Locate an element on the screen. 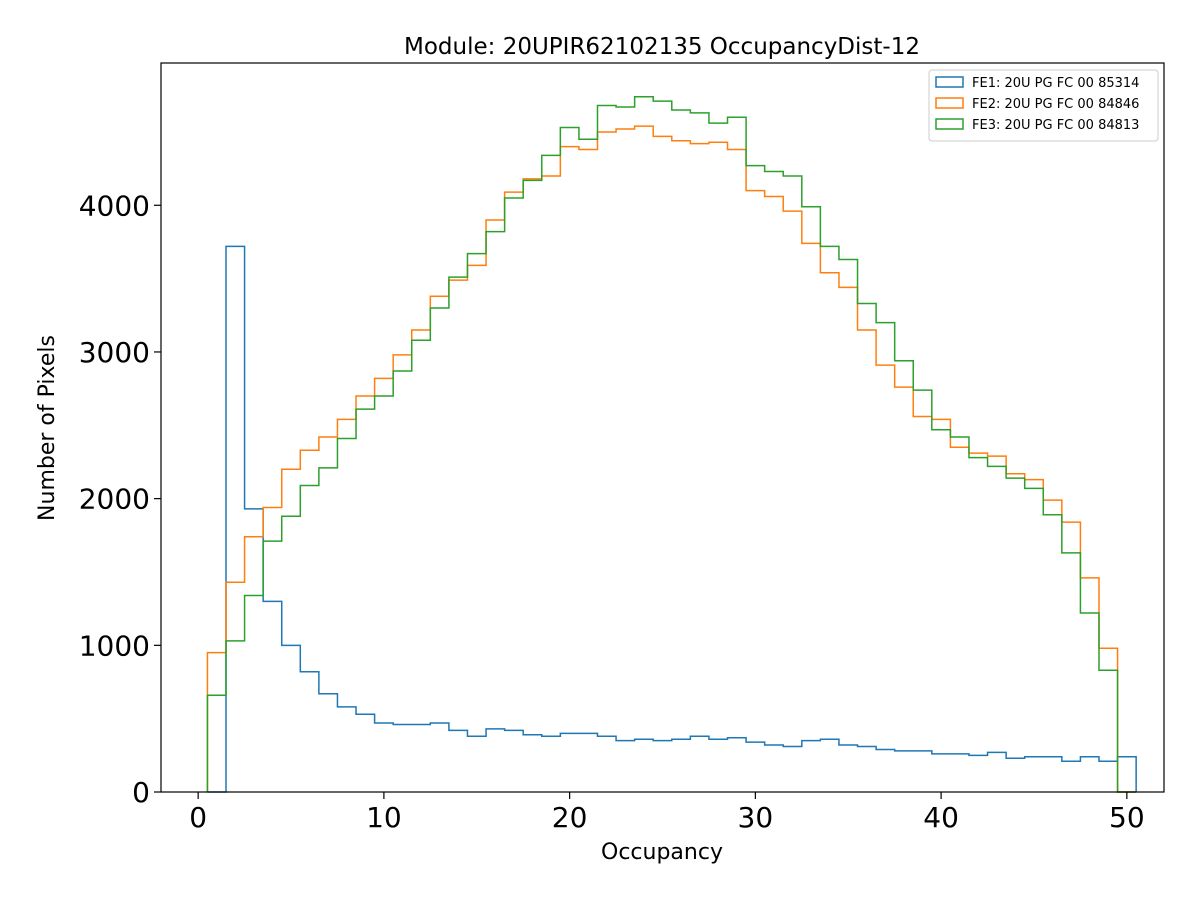 This screenshot has width=1200, height=900. x-tick-label: 30 is located at coordinates (756, 817).